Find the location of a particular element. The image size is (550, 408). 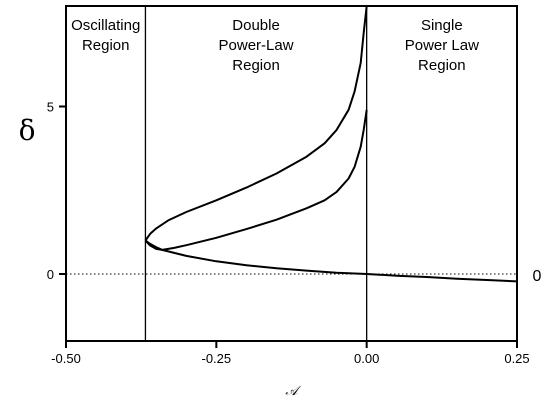

region-label-single-power-law: Region is located at coordinates (442, 65).